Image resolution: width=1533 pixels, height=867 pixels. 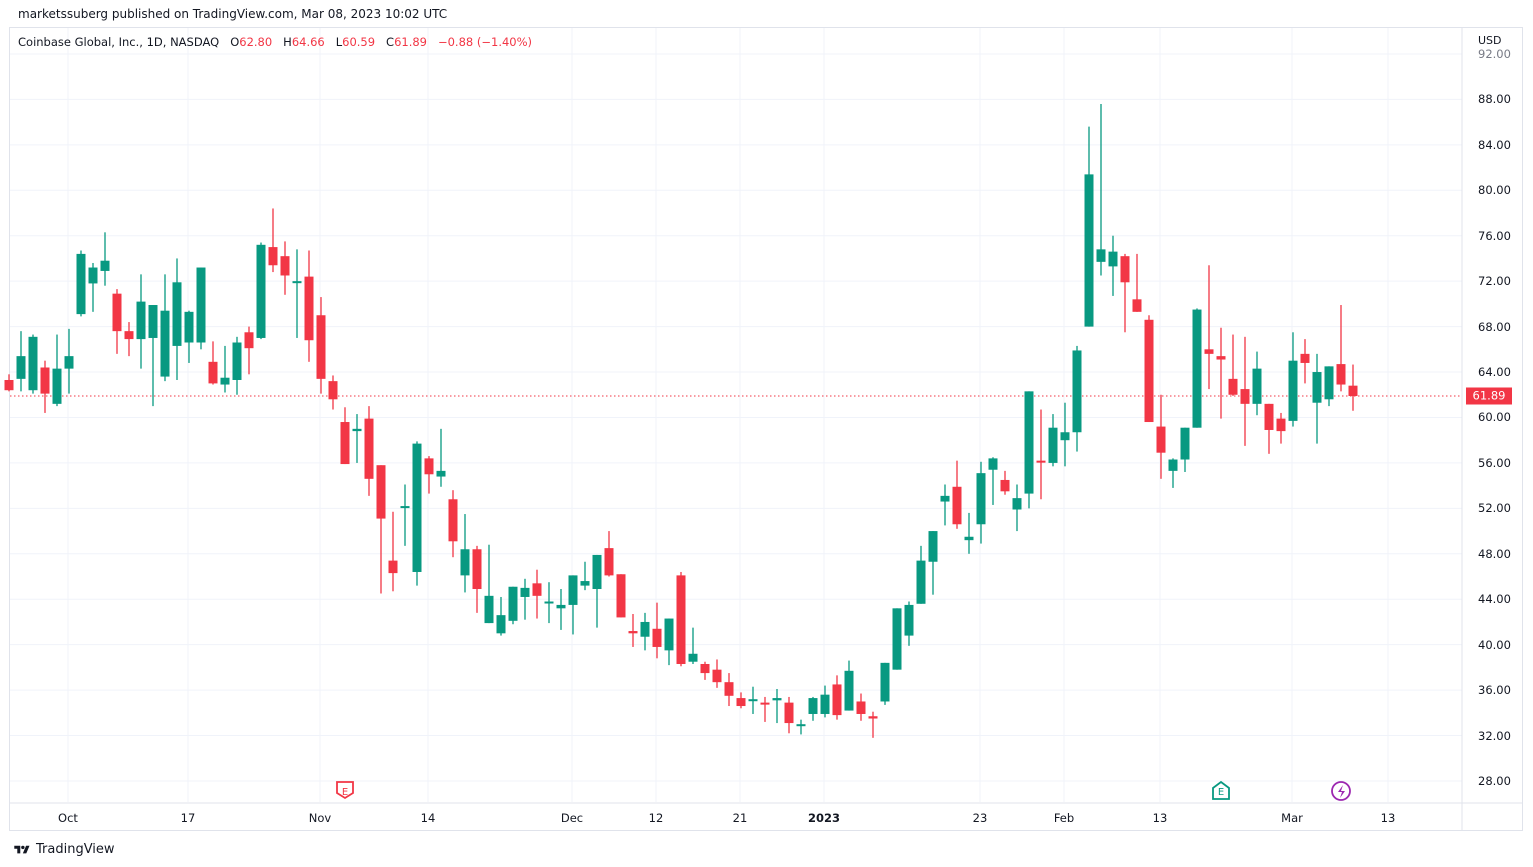 What do you see at coordinates (1341, 791) in the screenshot?
I see `lightning-icon` at bounding box center [1341, 791].